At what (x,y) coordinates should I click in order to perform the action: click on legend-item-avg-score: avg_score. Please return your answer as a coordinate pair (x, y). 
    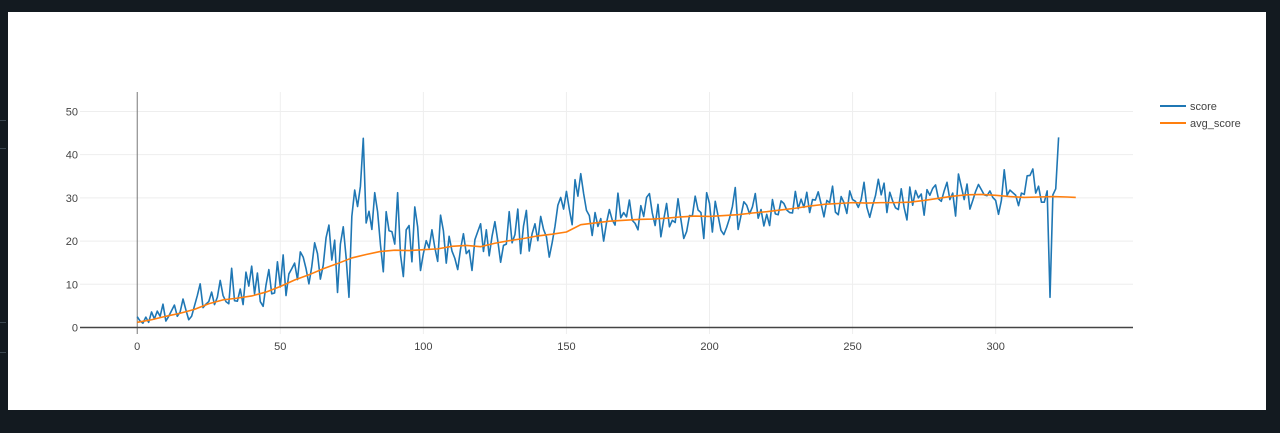
    Looking at the image, I should click on (1200, 124).